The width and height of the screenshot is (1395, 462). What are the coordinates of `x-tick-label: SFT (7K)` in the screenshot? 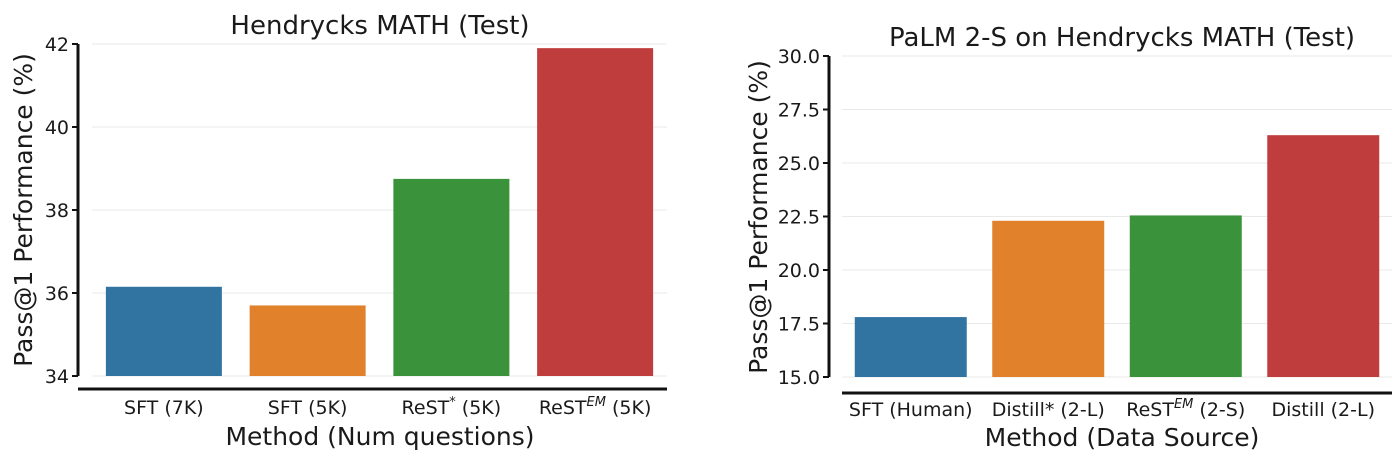 It's located at (164, 408).